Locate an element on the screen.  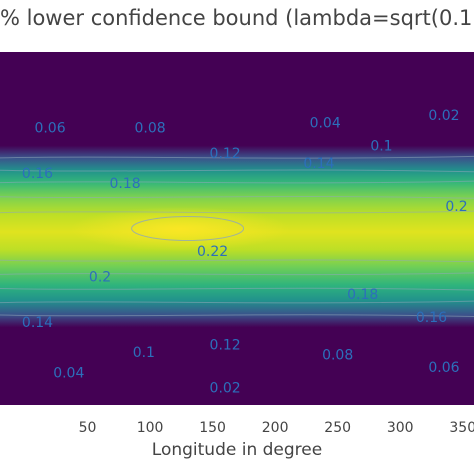
x-tick-label: 250 is located at coordinates (337, 428).